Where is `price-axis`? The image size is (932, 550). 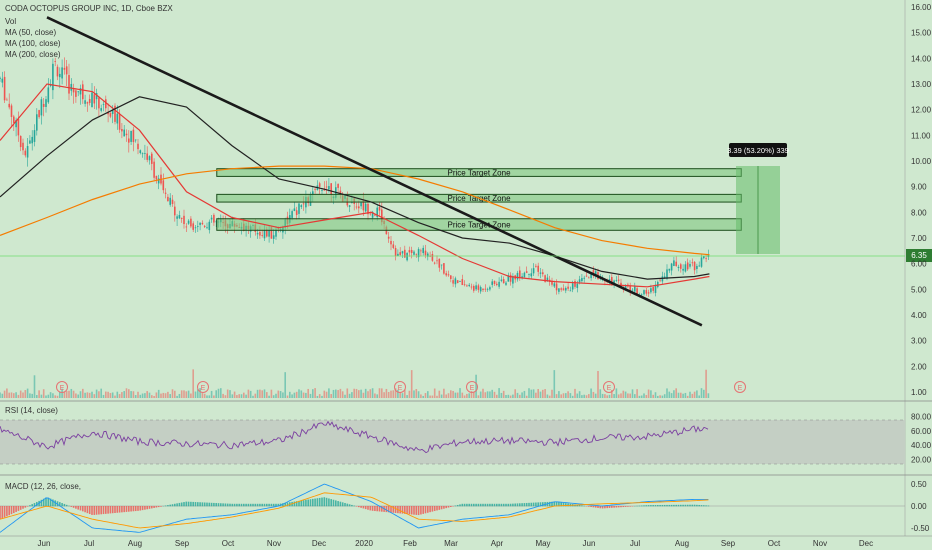
price-axis is located at coordinates (918, 275).